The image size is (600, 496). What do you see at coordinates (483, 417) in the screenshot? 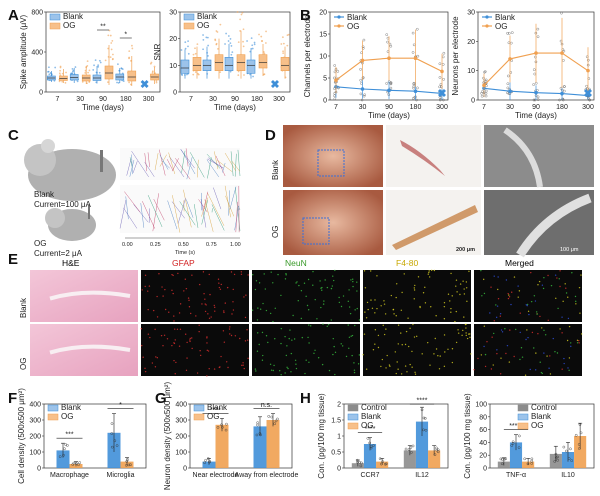
I see `y-tick-label: 80` at bounding box center [483, 417].